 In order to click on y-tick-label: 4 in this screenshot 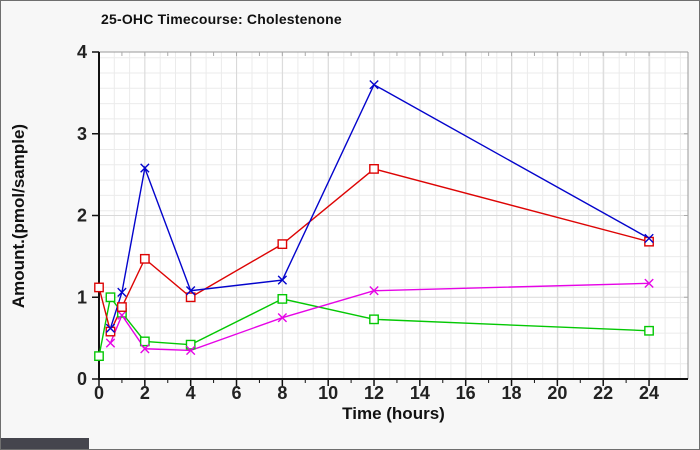, I will do `click(82, 52)`.